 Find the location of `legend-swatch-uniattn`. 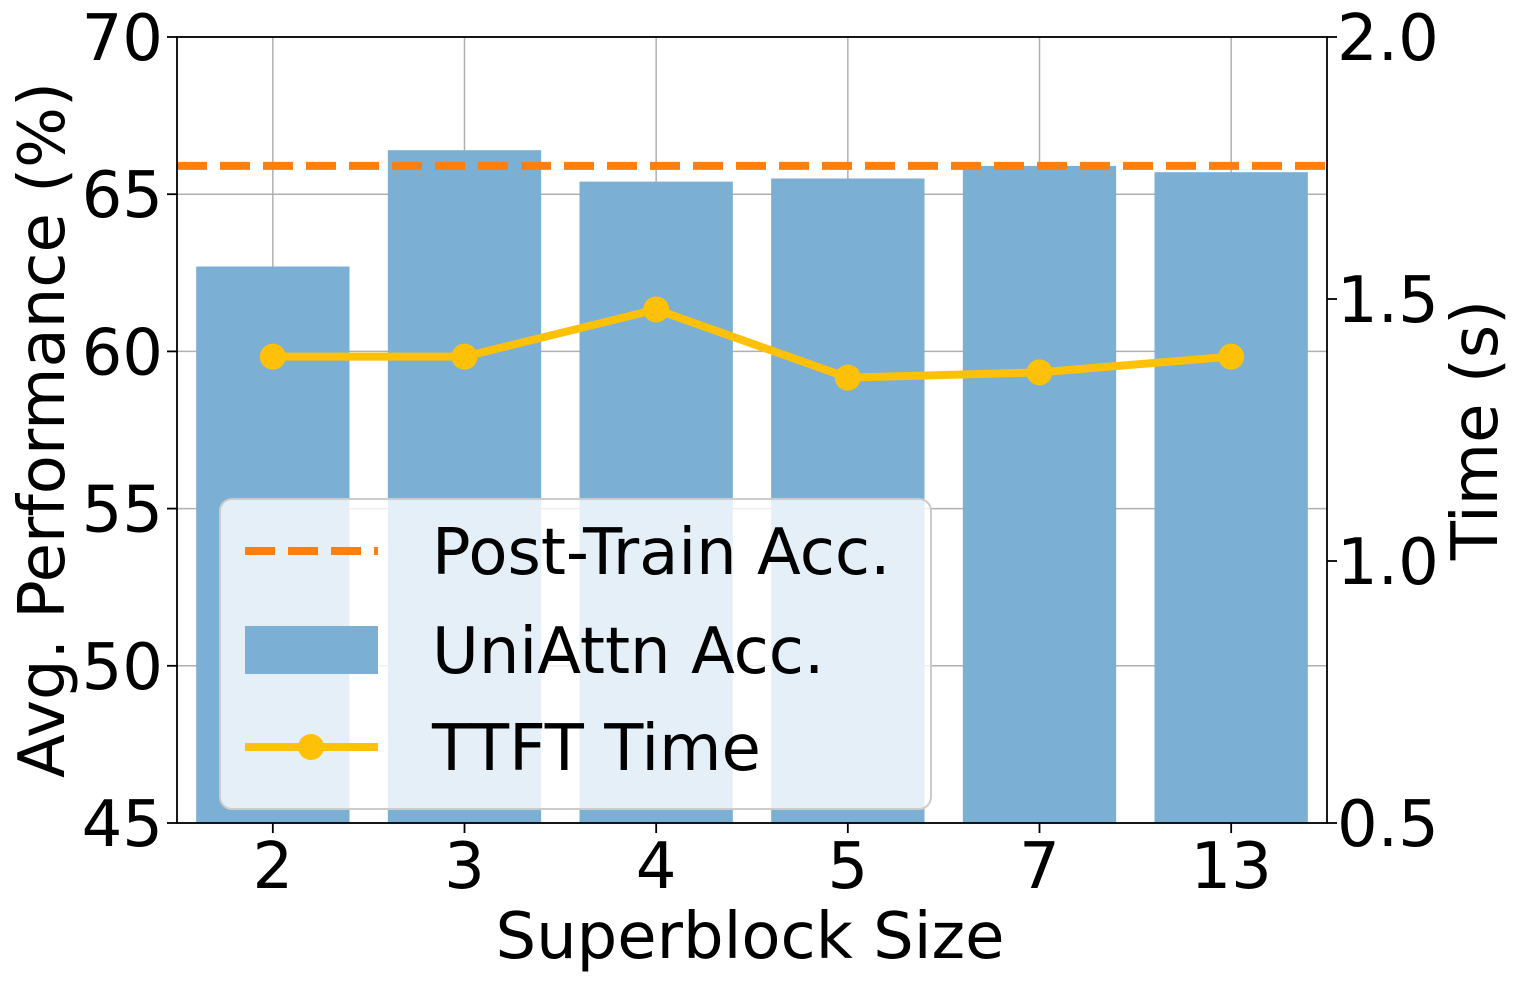

legend-swatch-uniattn is located at coordinates (311, 650).